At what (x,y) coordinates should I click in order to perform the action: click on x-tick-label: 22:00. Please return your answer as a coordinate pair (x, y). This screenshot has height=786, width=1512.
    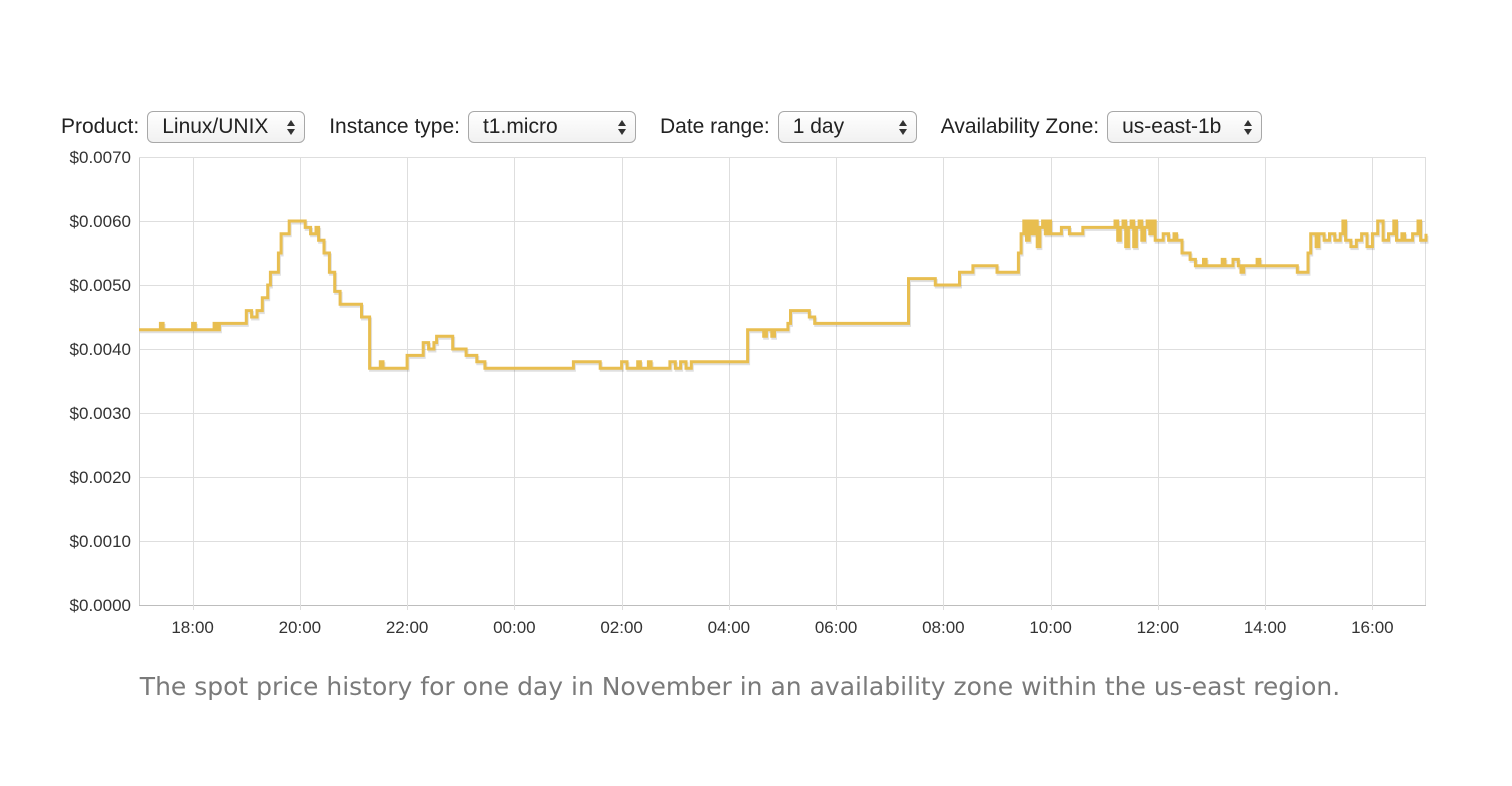
    Looking at the image, I should click on (407, 627).